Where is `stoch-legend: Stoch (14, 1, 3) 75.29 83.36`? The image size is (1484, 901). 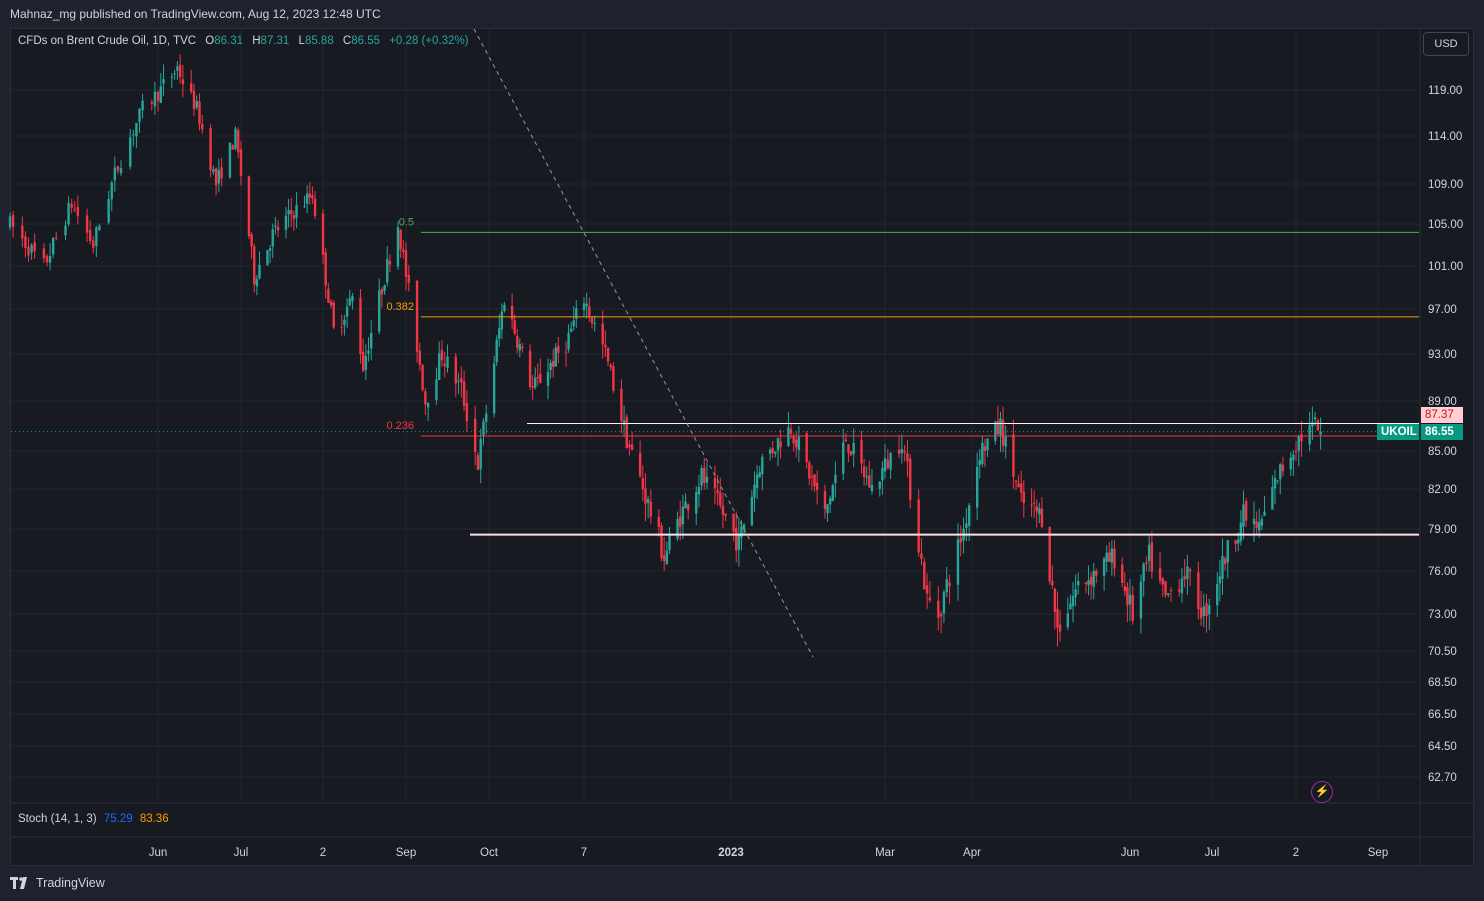
stoch-legend: Stoch (14, 1, 3) 75.29 83.36 is located at coordinates (93, 819).